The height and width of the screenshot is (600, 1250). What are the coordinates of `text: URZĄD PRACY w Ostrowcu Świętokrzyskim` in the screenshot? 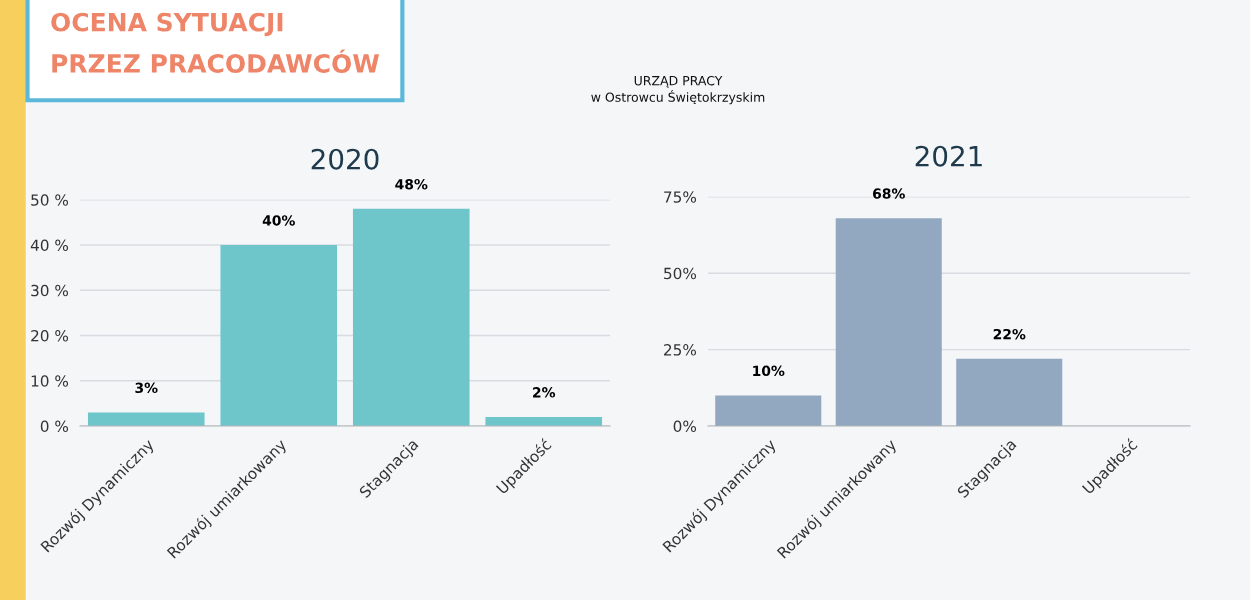 It's located at (678, 90).